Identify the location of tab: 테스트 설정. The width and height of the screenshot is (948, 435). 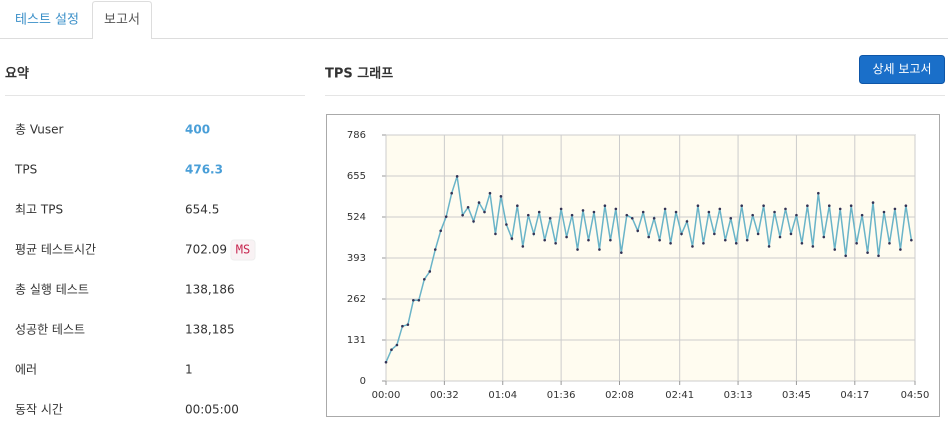
(47, 20).